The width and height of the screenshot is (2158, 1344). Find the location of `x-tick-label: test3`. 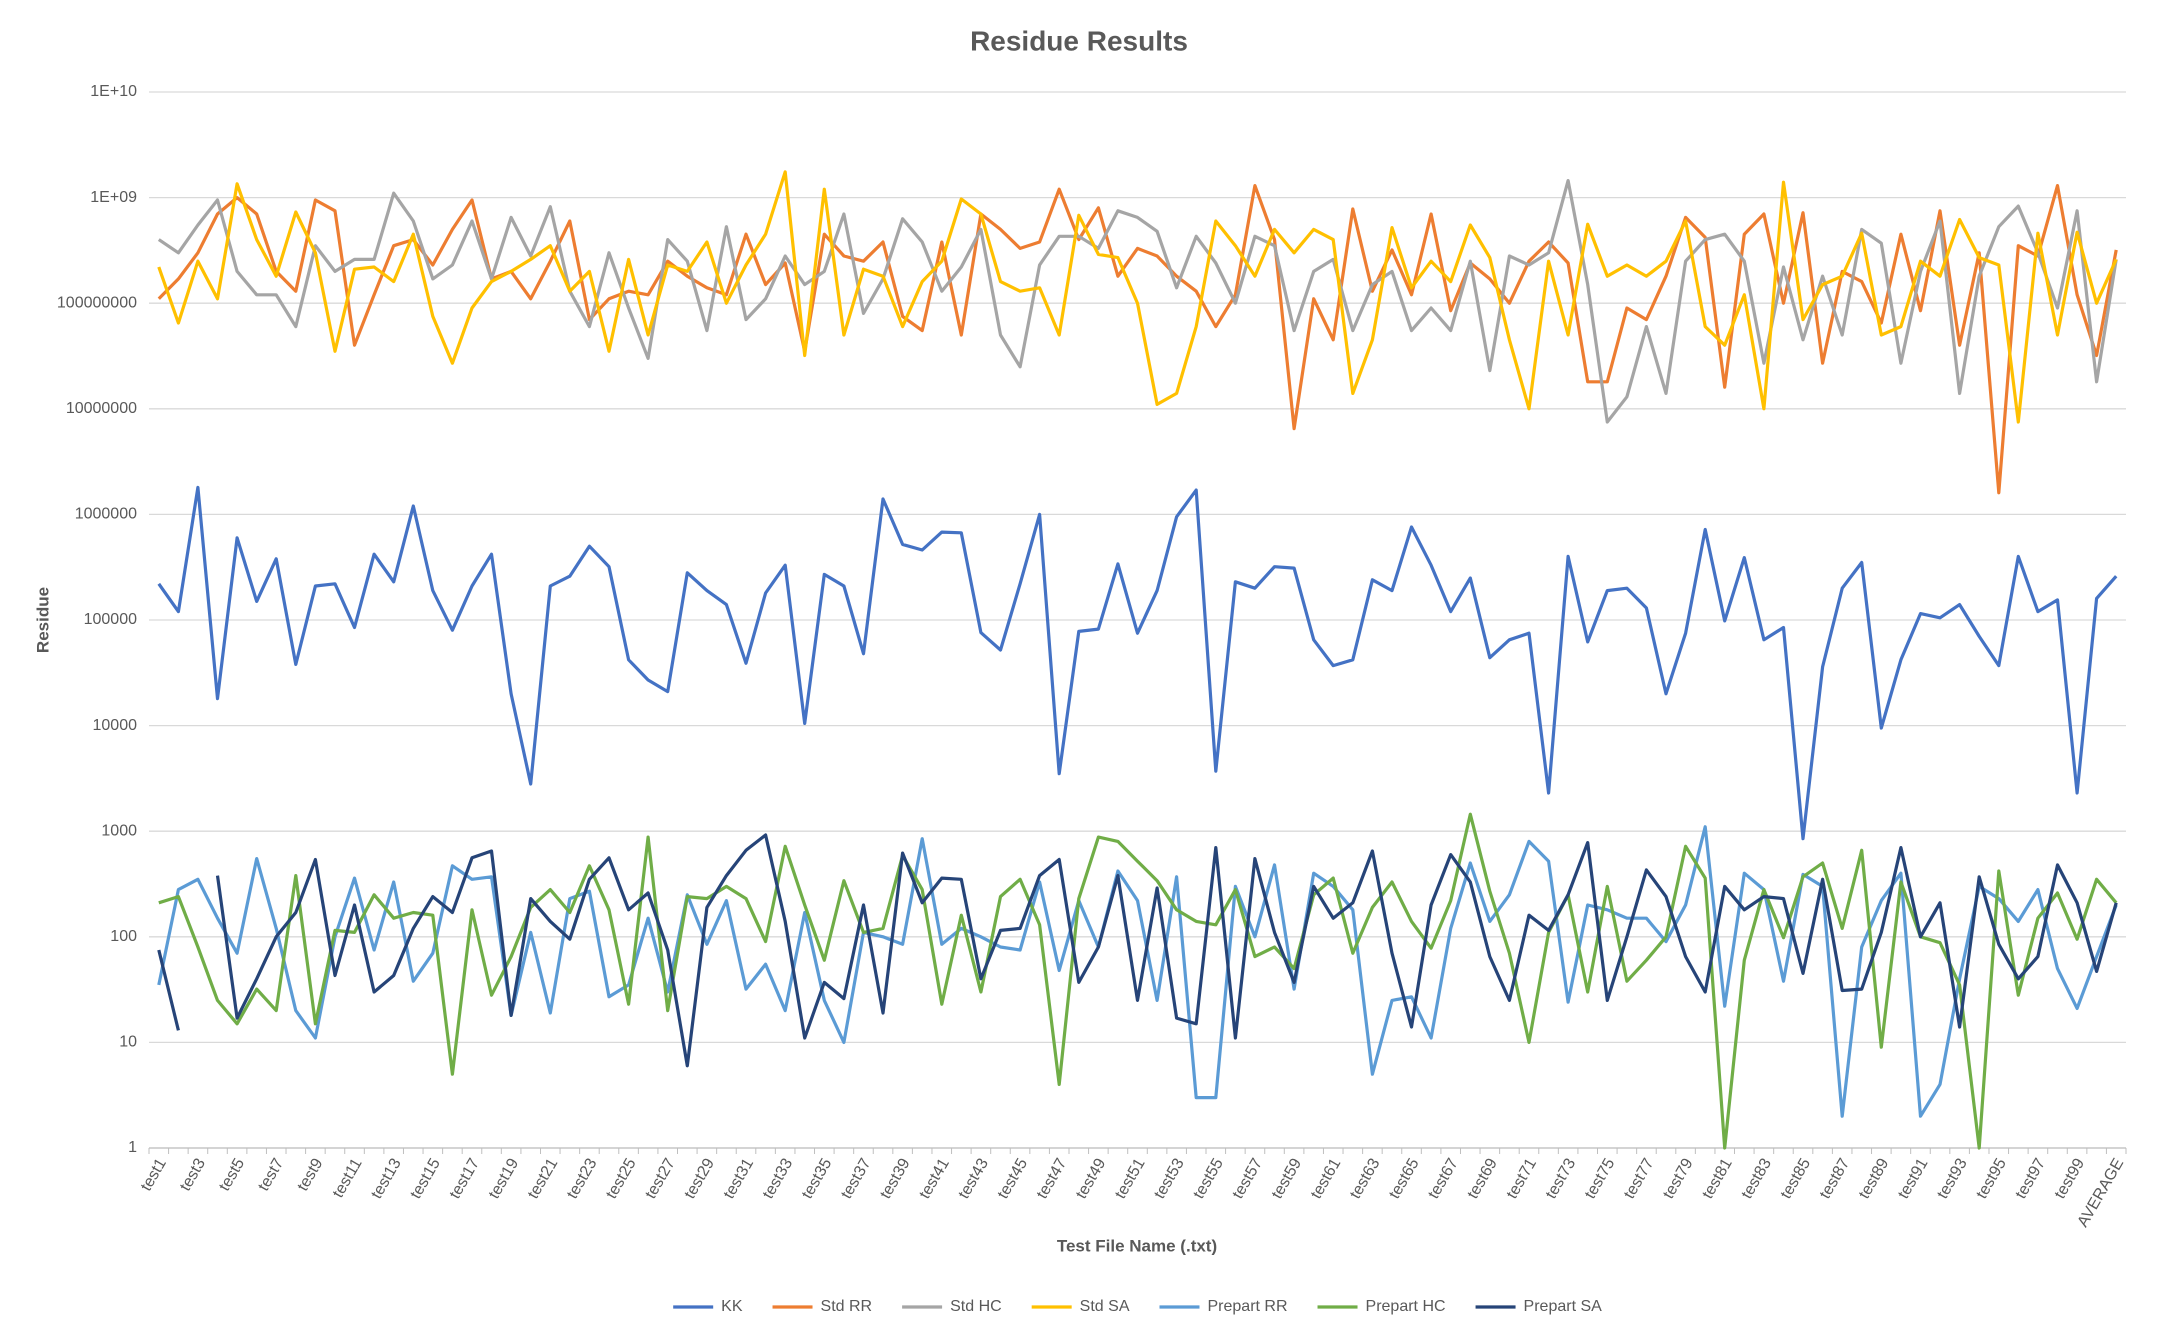

x-tick-label: test3 is located at coordinates (193, 1175).